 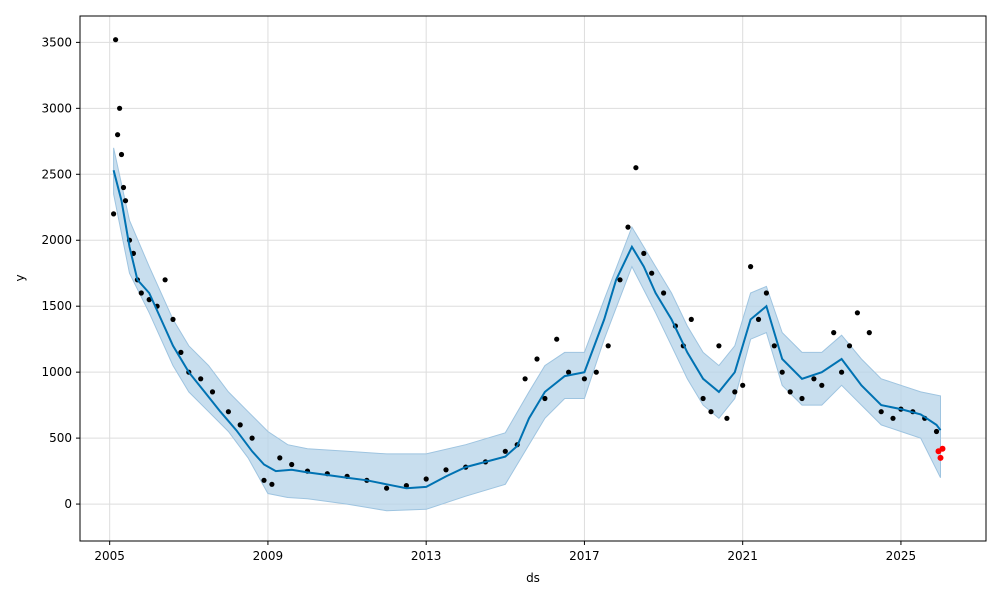 What do you see at coordinates (56, 108) in the screenshot?
I see `y-tick-label: 3000` at bounding box center [56, 108].